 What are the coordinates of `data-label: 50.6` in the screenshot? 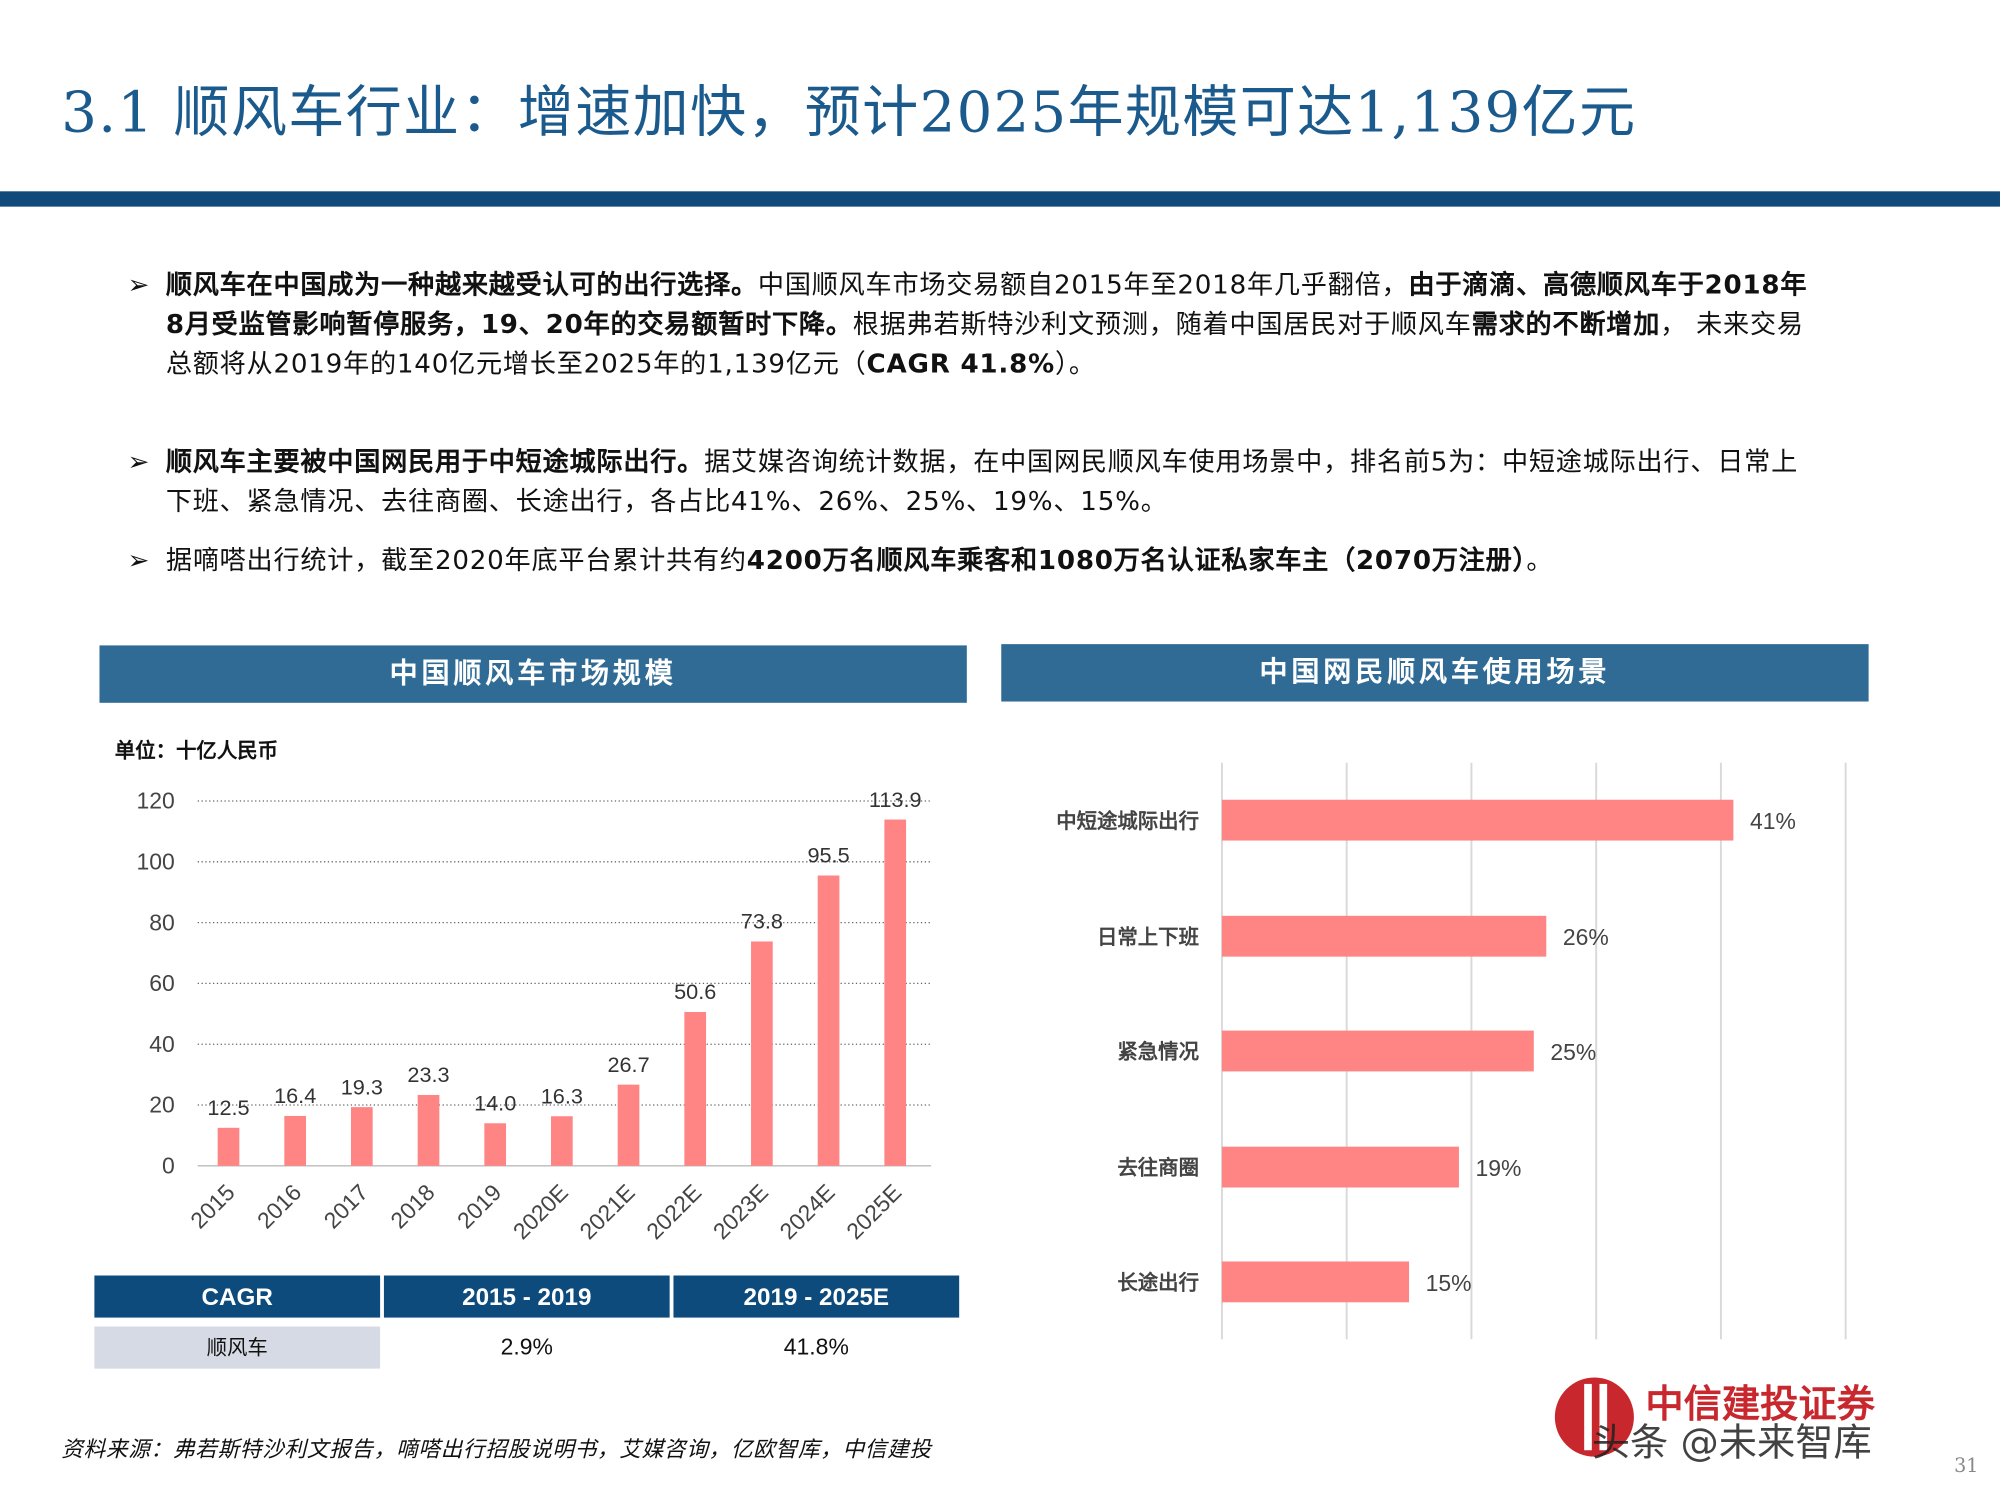 It's located at (695, 991).